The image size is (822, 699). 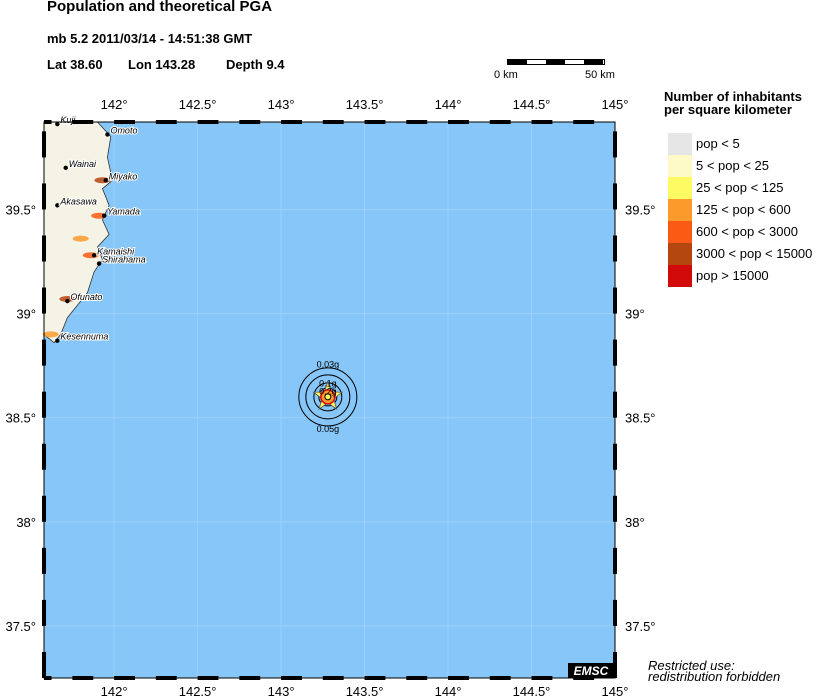 What do you see at coordinates (124, 260) in the screenshot?
I see `city-label: Shirahama` at bounding box center [124, 260].